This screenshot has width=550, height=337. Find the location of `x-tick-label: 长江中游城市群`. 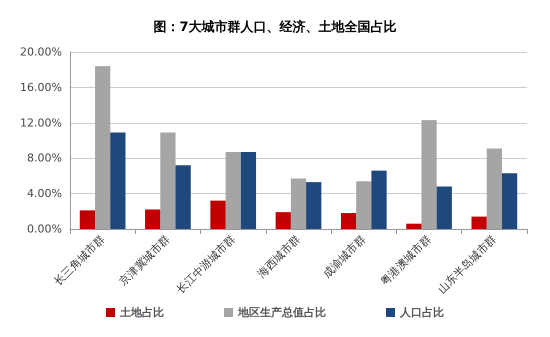

x-tick-label: 长江中游城市群 is located at coordinates (206, 264).